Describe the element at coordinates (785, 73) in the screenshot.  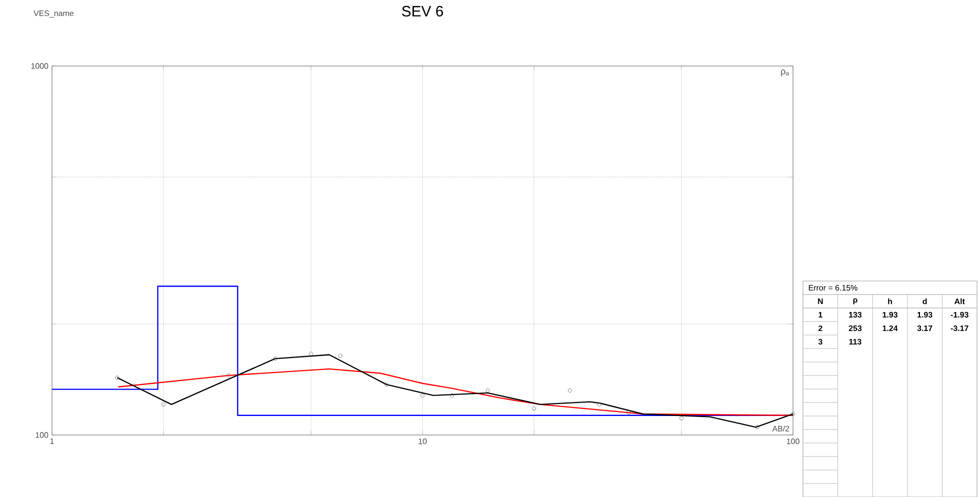
I see `y-axis-title: ρ$_{a}$` at that location.